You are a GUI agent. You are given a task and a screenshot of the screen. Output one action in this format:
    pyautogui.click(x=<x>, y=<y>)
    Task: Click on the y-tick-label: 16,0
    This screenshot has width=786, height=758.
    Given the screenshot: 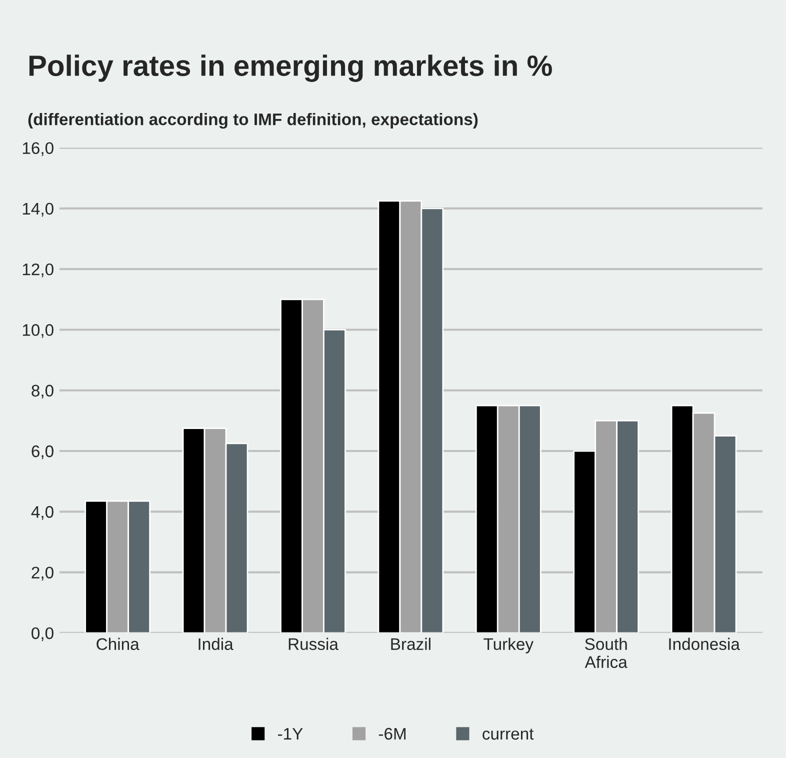 What is the action you would take?
    pyautogui.click(x=38, y=149)
    